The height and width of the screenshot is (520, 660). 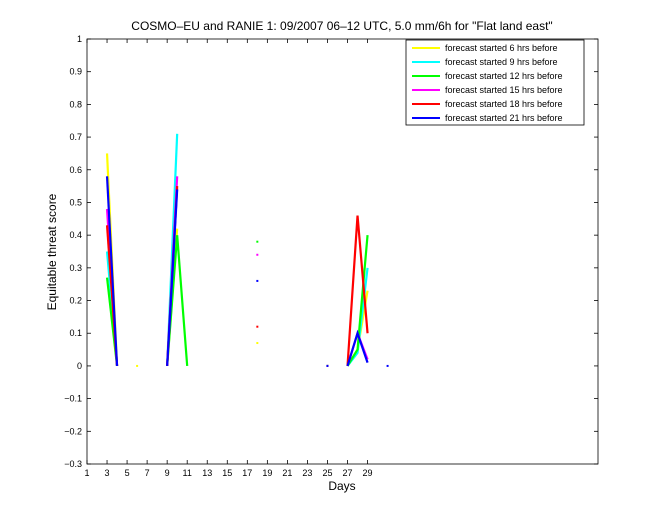 I want to click on y-tick-label: 0.6, so click(x=75, y=170).